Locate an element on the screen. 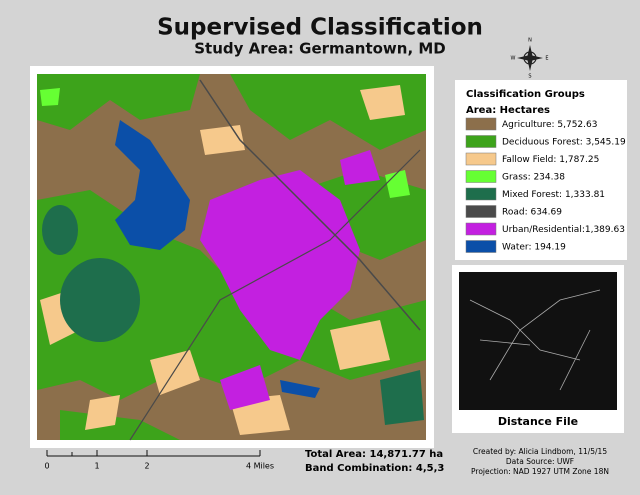 The width and height of the screenshot is (640, 495). compass-label: E is located at coordinates (546, 59).